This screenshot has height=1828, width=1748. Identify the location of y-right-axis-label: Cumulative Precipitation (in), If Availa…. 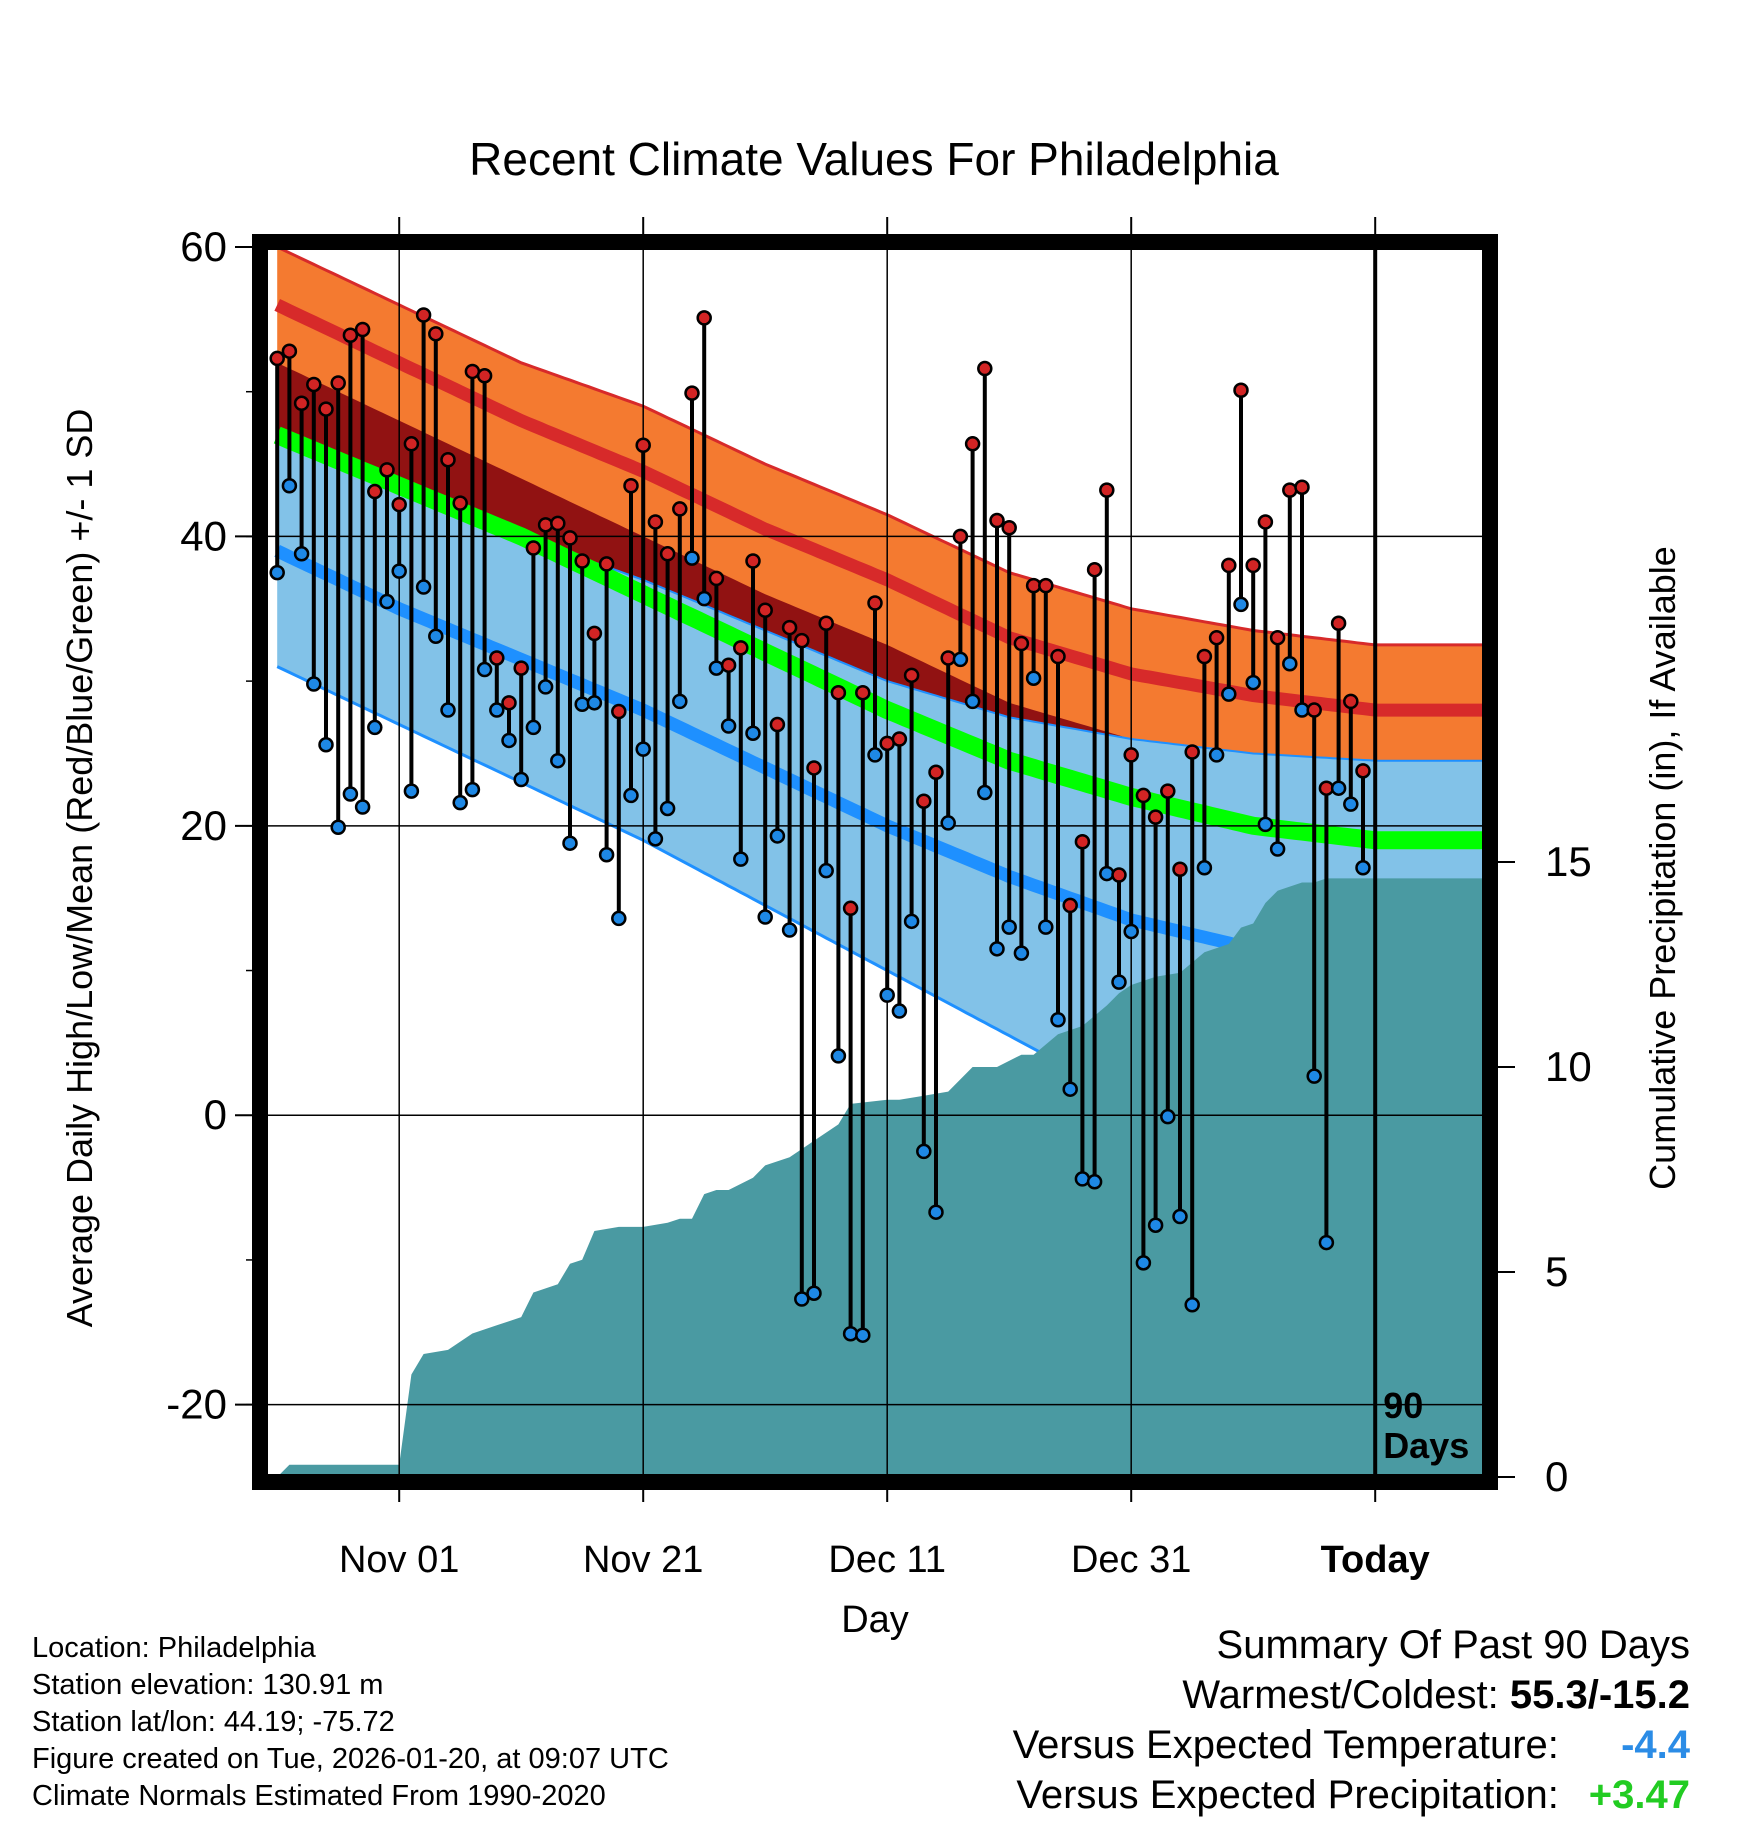
(1662, 868).